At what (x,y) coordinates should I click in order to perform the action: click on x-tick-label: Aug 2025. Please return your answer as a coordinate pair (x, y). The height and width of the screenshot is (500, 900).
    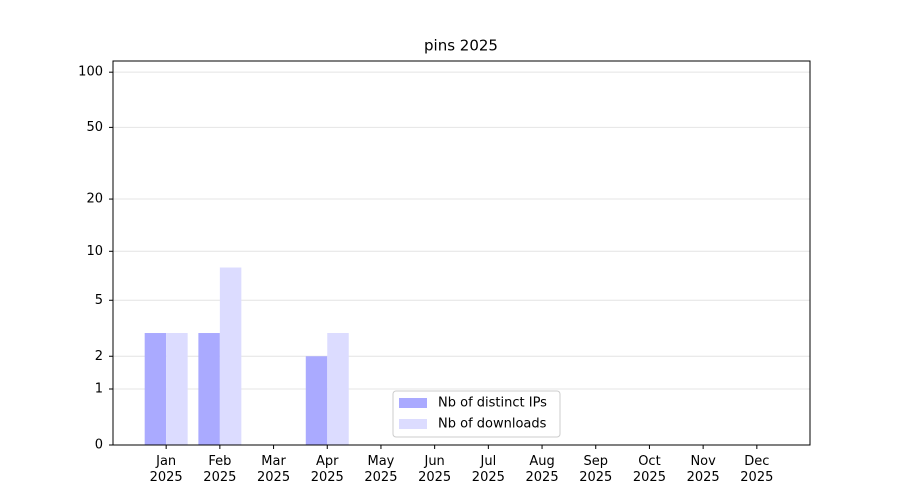
    Looking at the image, I should click on (542, 469).